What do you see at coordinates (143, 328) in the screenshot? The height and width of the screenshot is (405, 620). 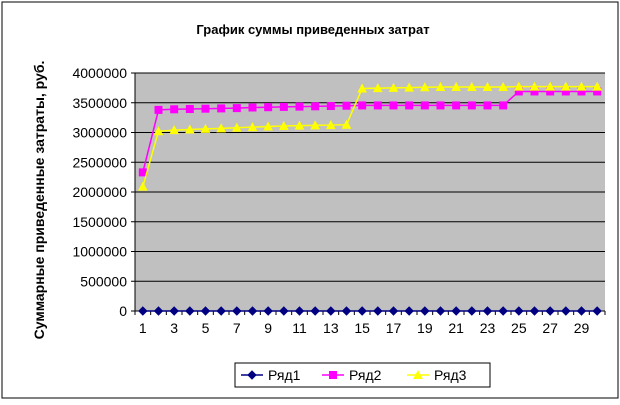 I see `x-tick-label: 1` at bounding box center [143, 328].